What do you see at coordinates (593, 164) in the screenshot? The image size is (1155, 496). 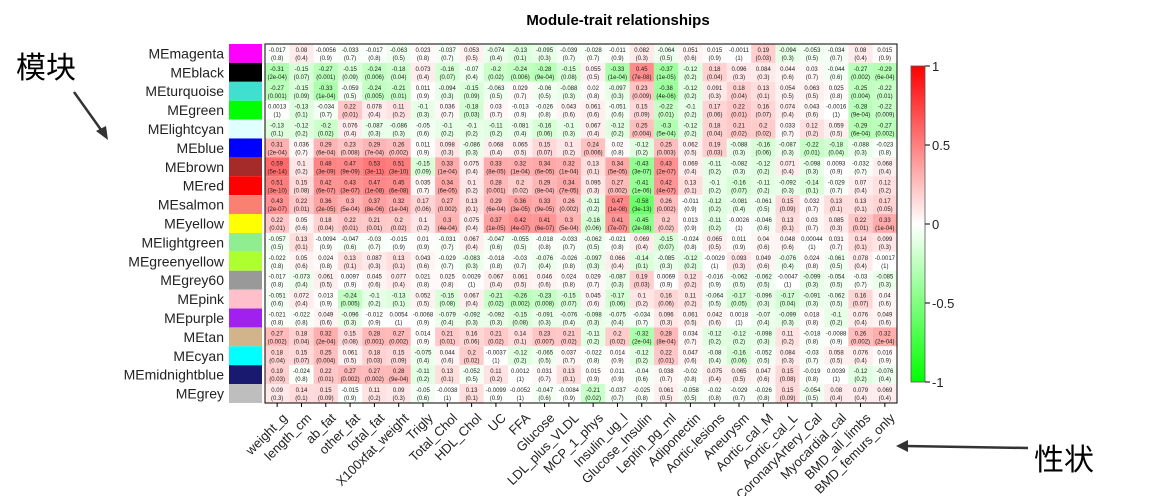 I see `correlation-value: 0.13` at bounding box center [593, 164].